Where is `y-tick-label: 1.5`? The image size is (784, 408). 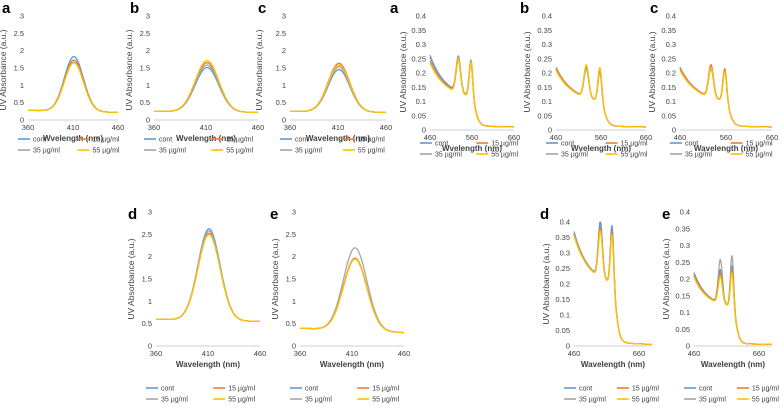 y-tick-label: 1.5 is located at coordinates (19, 68).